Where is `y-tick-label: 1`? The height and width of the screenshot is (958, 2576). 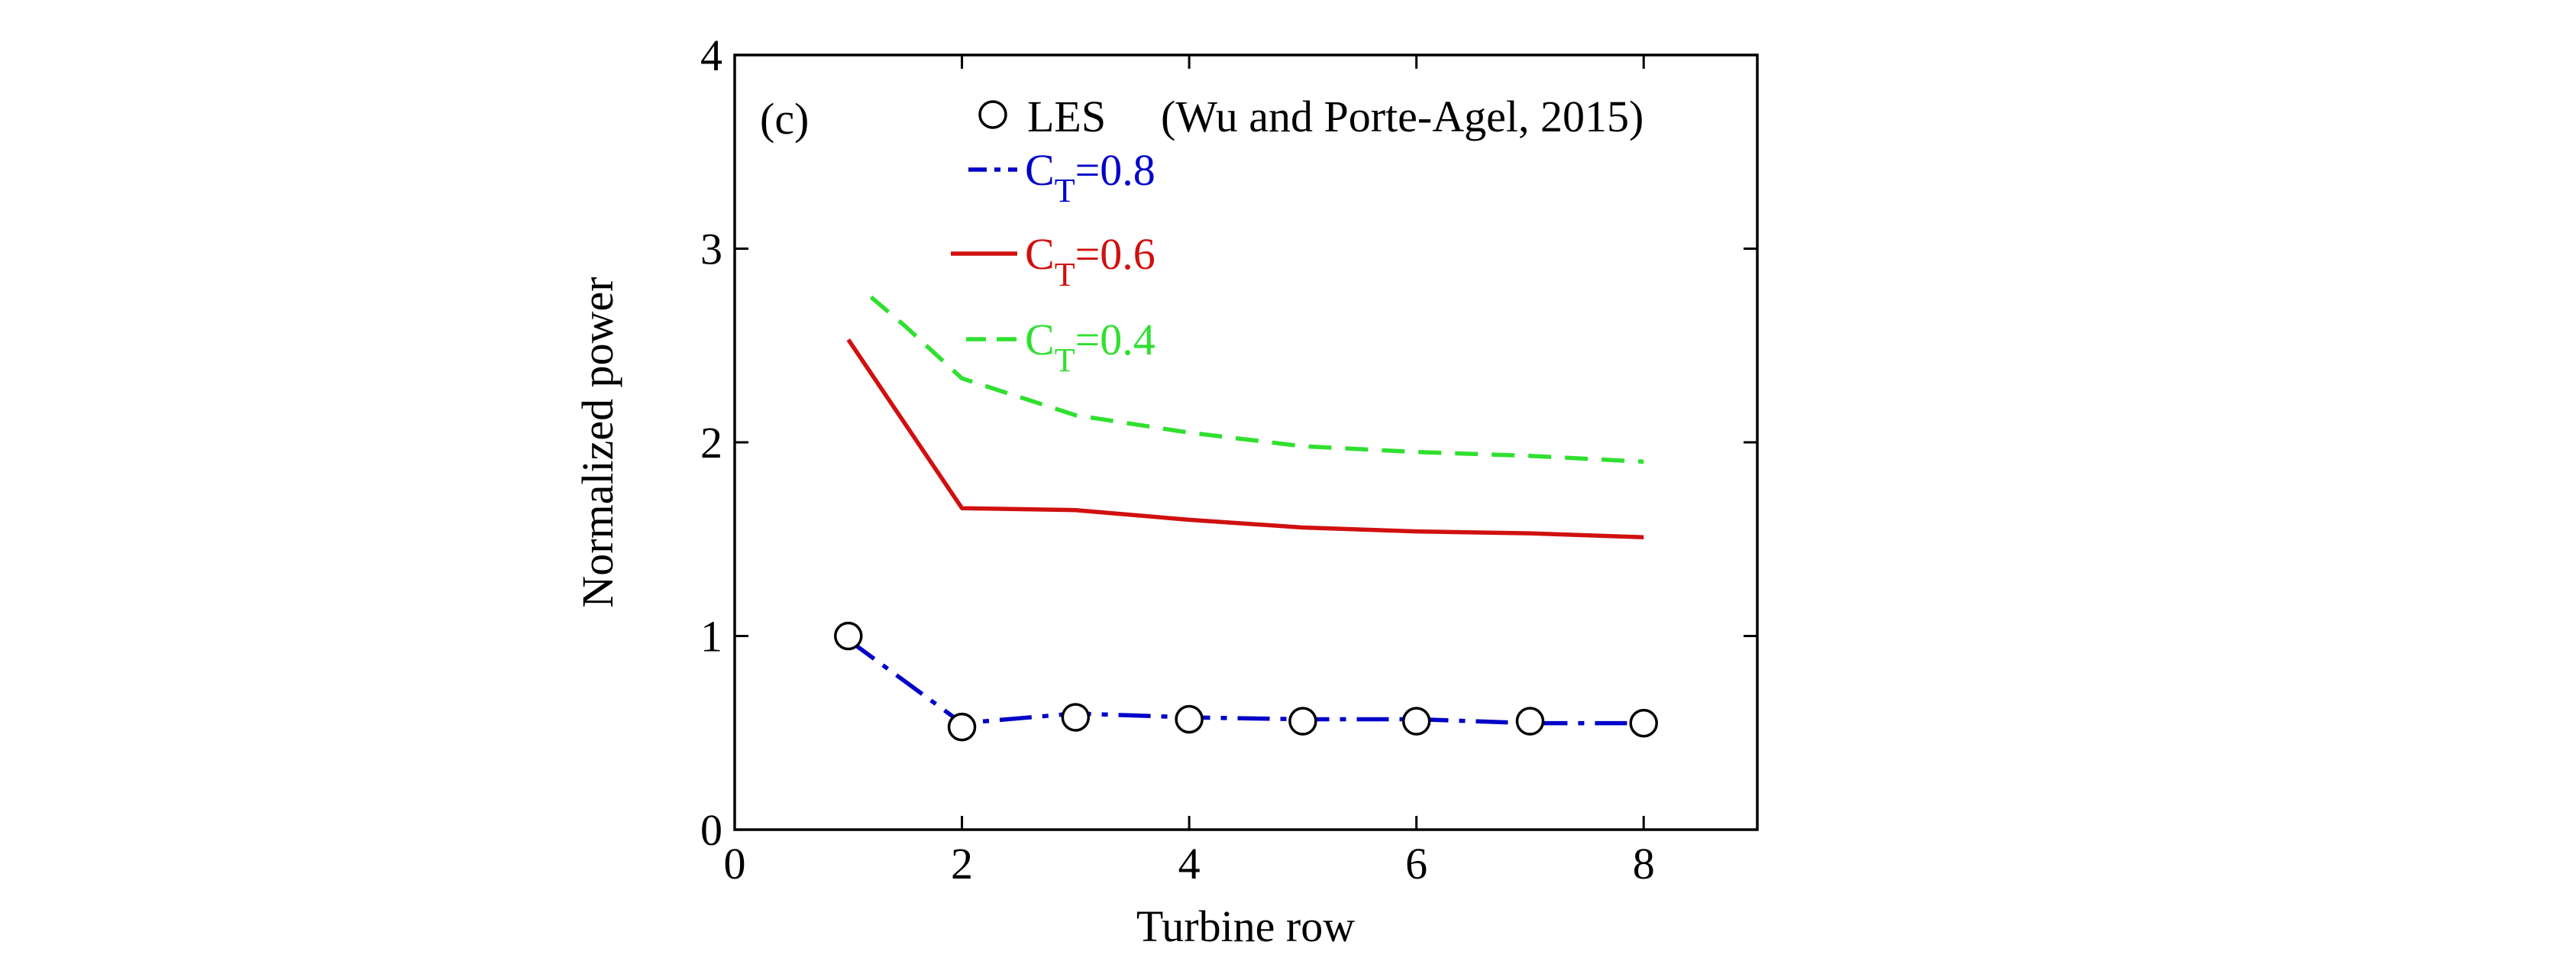 y-tick-label: 1 is located at coordinates (711, 637).